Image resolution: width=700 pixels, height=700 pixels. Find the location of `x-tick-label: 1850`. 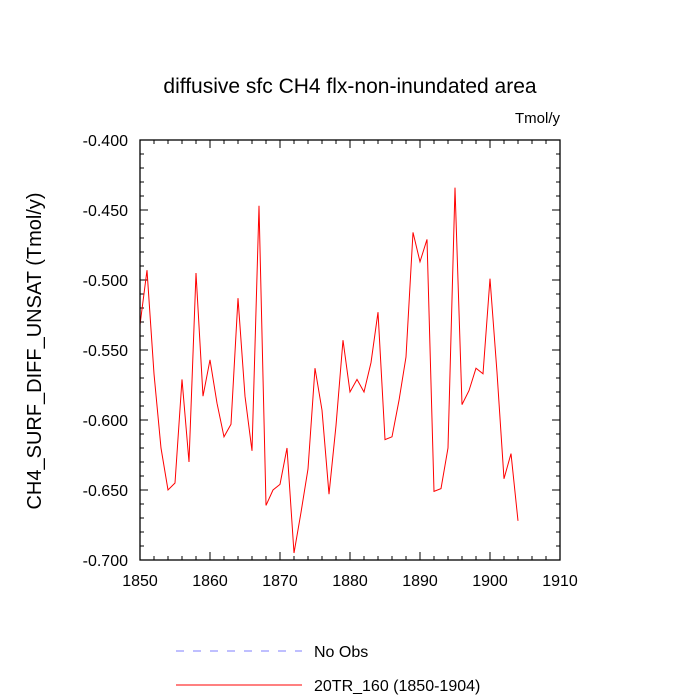

x-tick-label: 1850 is located at coordinates (140, 581).